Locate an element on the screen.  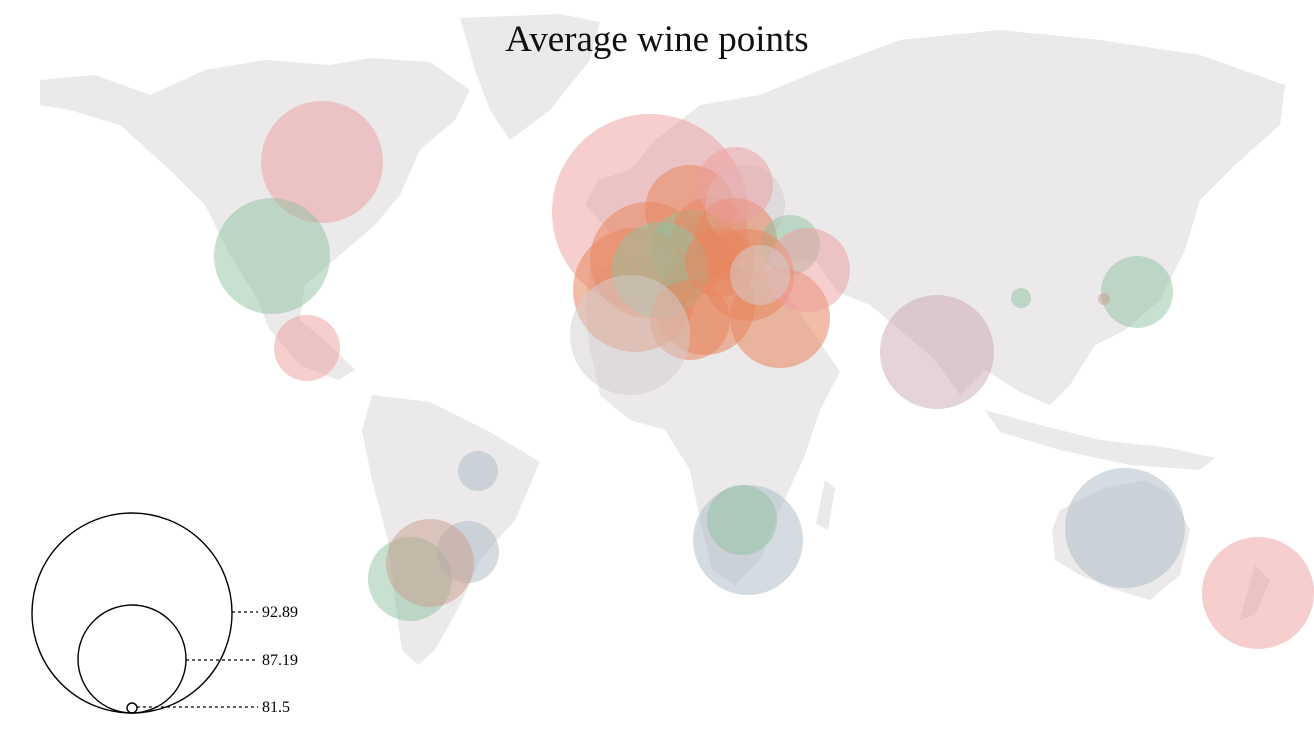
land-indonesia is located at coordinates (1100, 440).